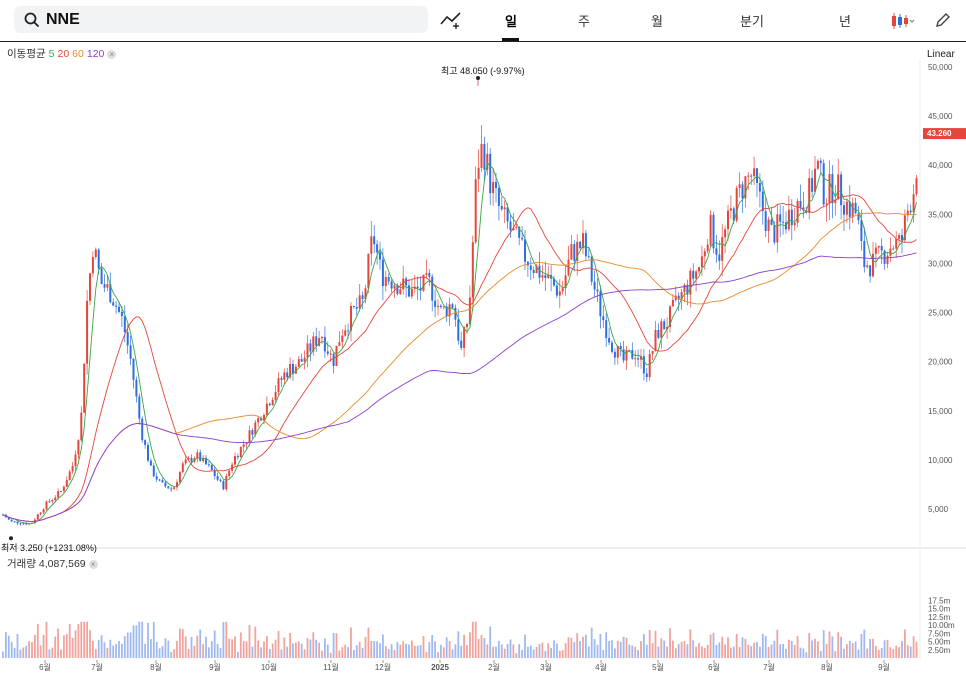 The image size is (966, 675). I want to click on pencil-icon, so click(943, 20).